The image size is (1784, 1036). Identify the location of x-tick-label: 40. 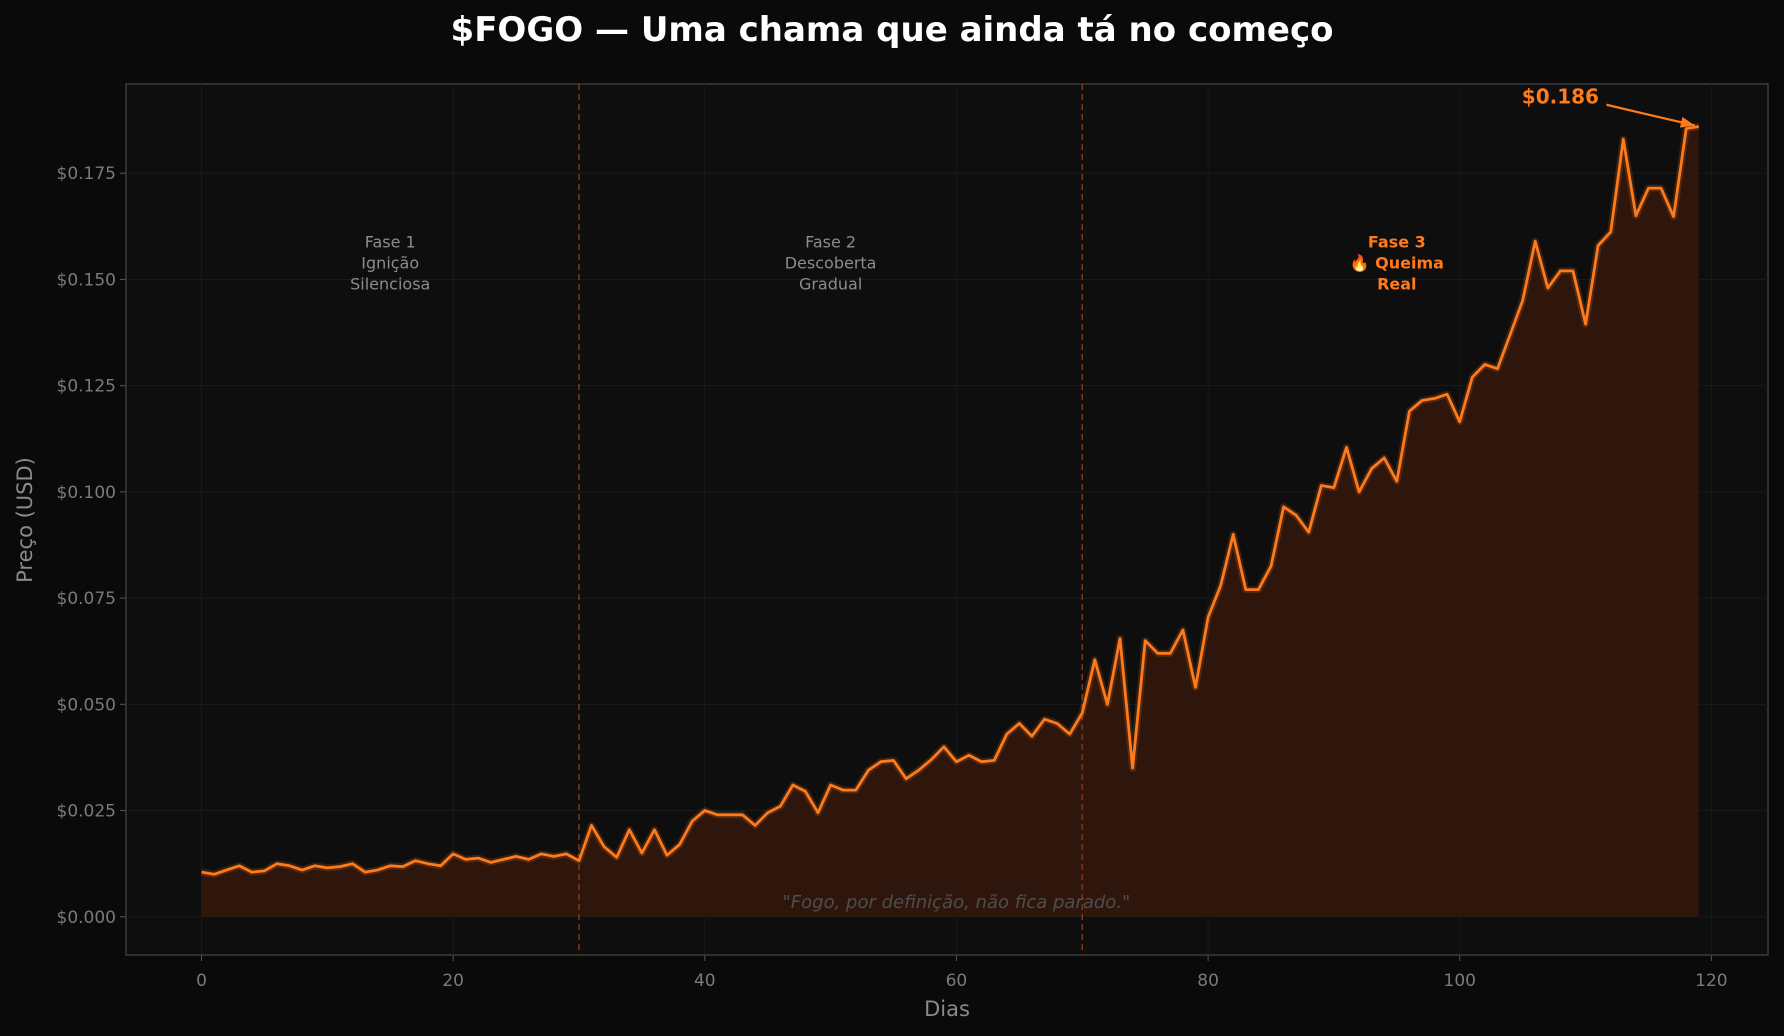
(705, 981).